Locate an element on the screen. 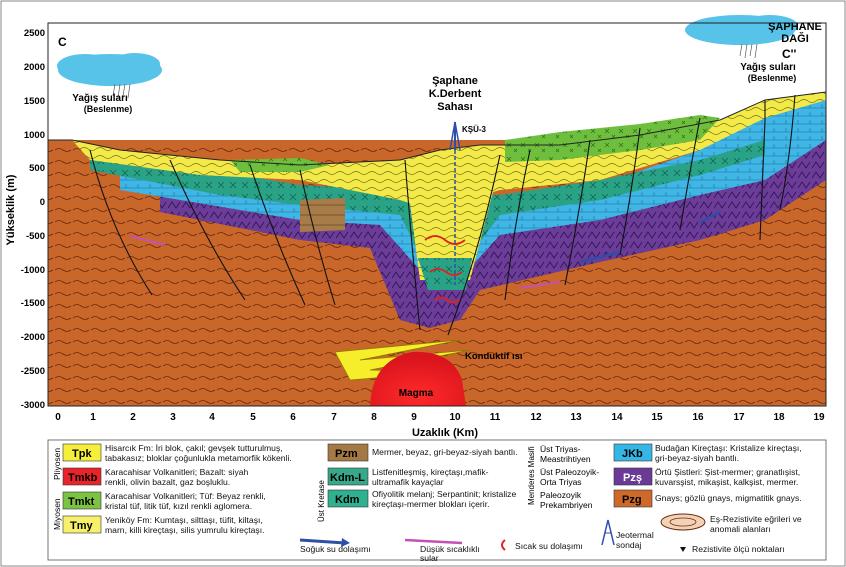  legend-resistivity-points: Rezistivite ölçü noktaları is located at coordinates (732, 549).